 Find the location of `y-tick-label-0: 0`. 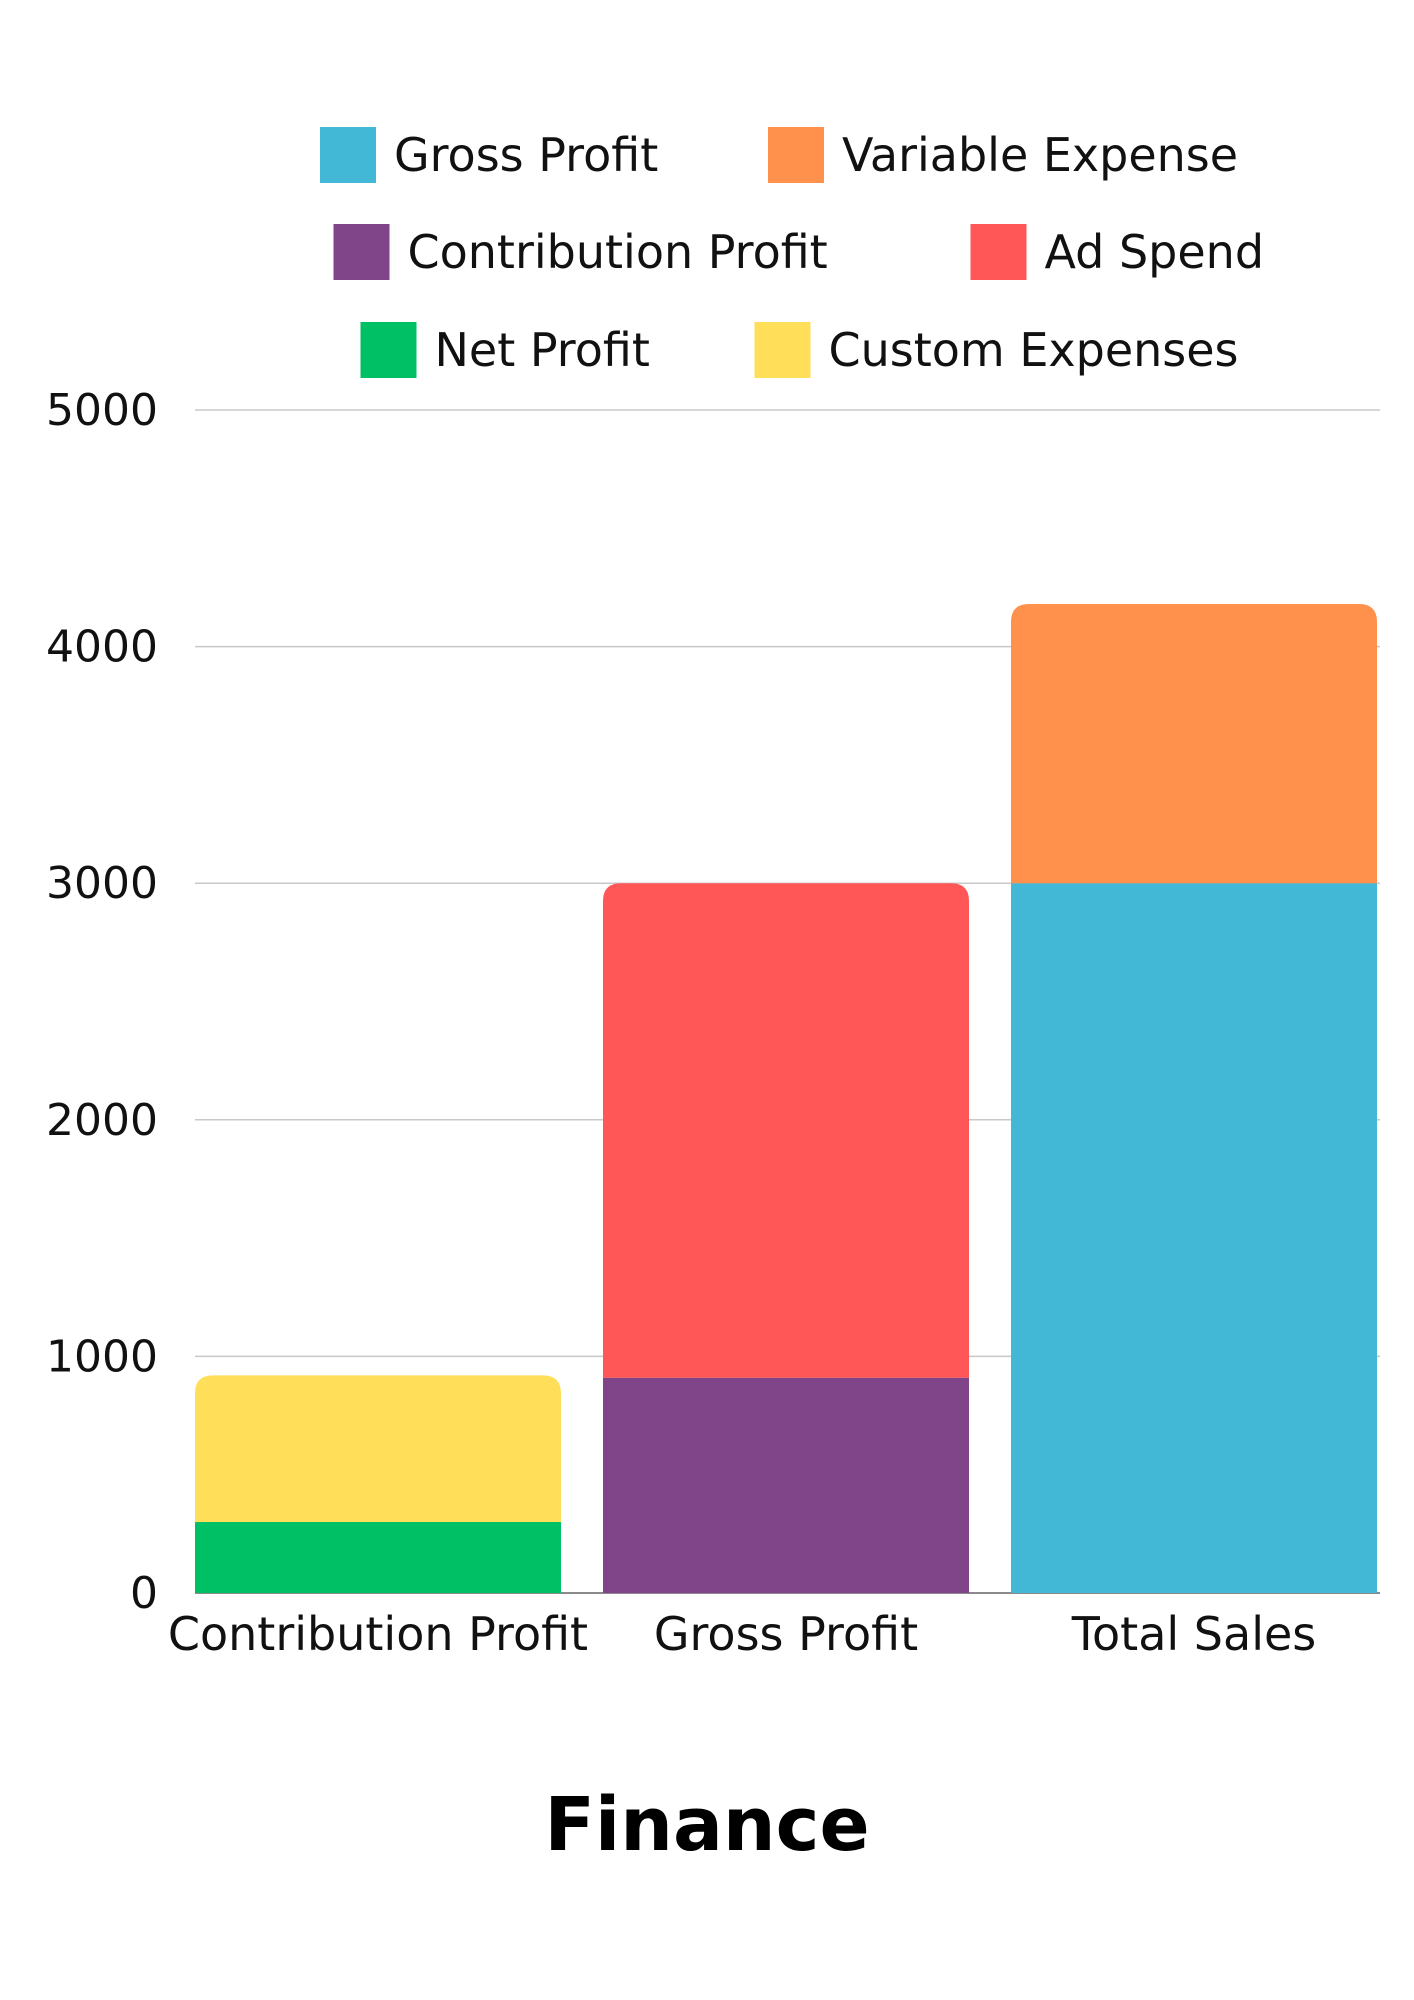

y-tick-label-0: 0 is located at coordinates (144, 1593).